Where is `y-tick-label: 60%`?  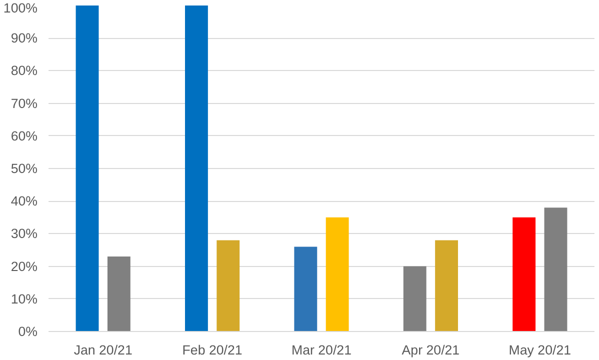
y-tick-label: 60% is located at coordinates (24, 136).